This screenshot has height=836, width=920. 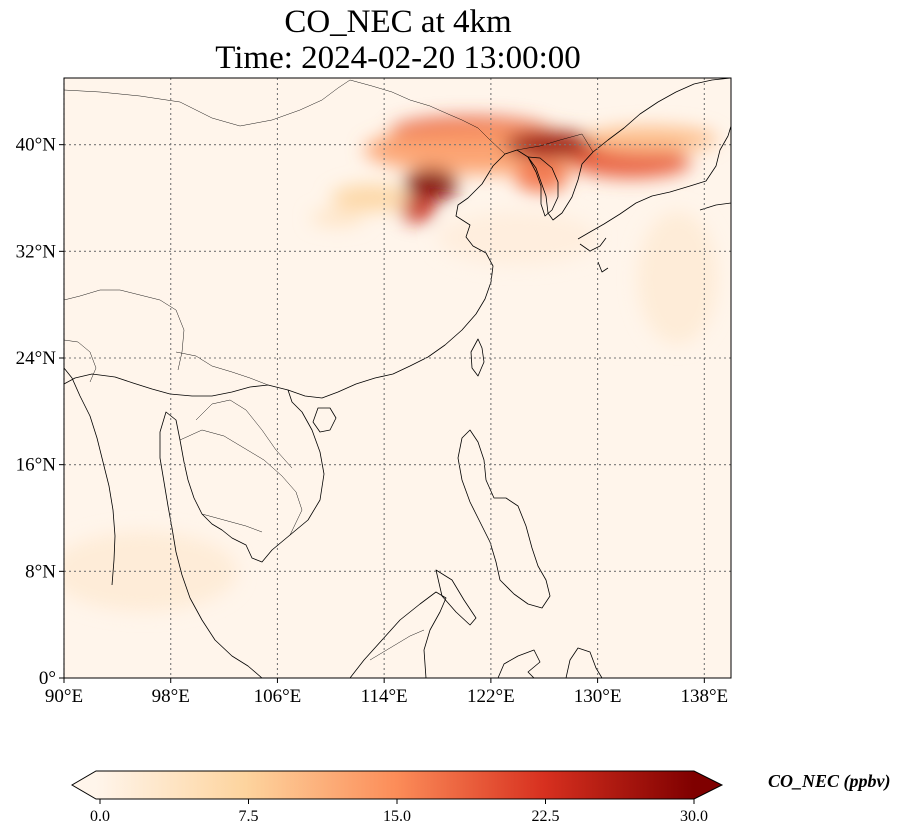 What do you see at coordinates (477, 357) in the screenshot?
I see `coastline-taiwan` at bounding box center [477, 357].